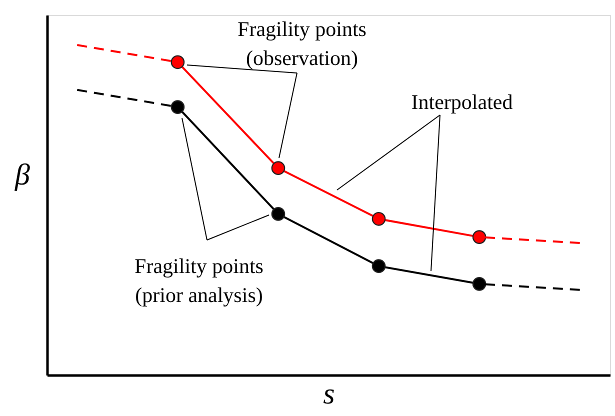  Describe the element at coordinates (22, 175) in the screenshot. I see `y-axis-title: β` at that location.